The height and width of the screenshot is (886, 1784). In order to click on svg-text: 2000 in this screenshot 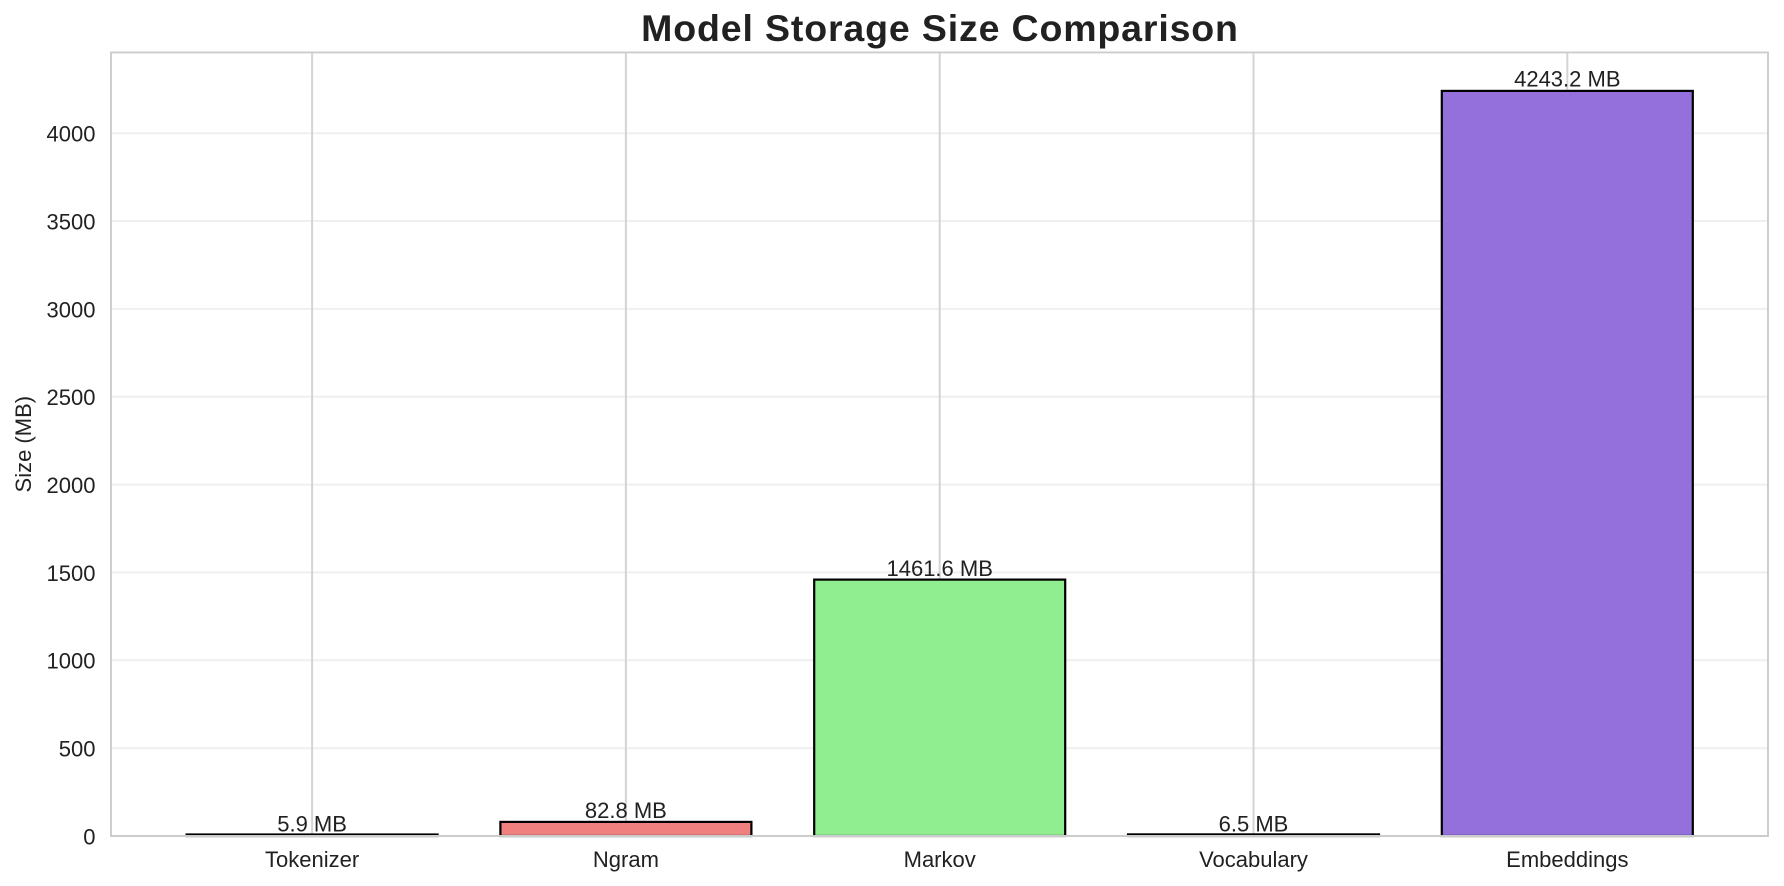, I will do `click(71, 485)`.